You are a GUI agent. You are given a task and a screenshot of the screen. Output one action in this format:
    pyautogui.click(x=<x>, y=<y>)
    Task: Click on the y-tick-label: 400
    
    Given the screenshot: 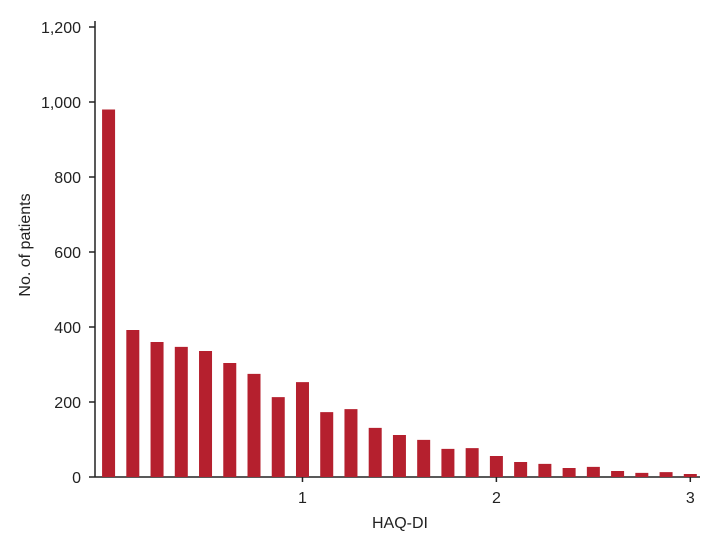 What is the action you would take?
    pyautogui.click(x=67, y=328)
    